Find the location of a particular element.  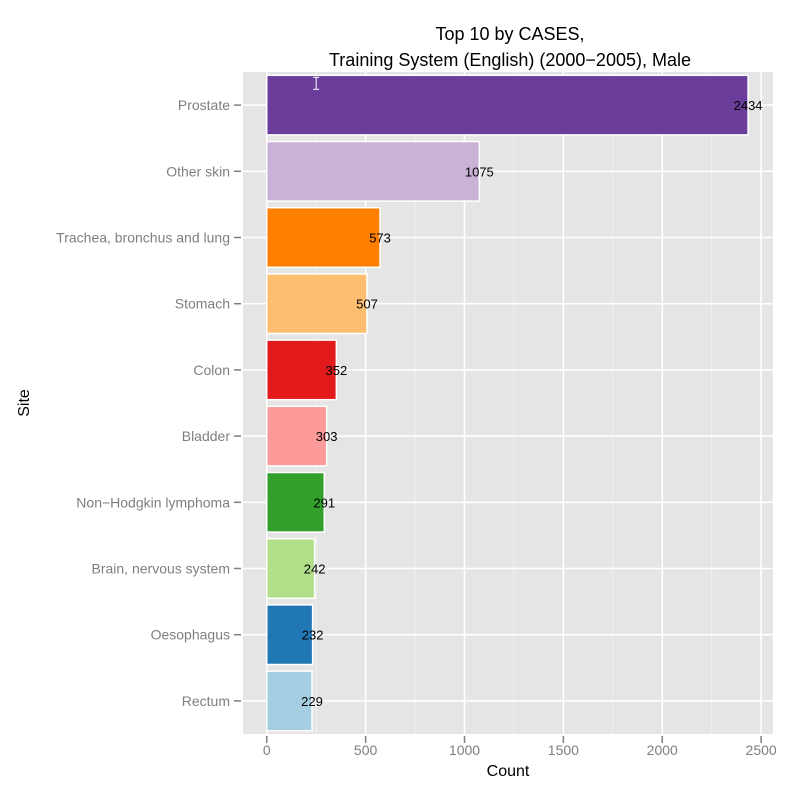

data-label: 507 is located at coordinates (367, 304).